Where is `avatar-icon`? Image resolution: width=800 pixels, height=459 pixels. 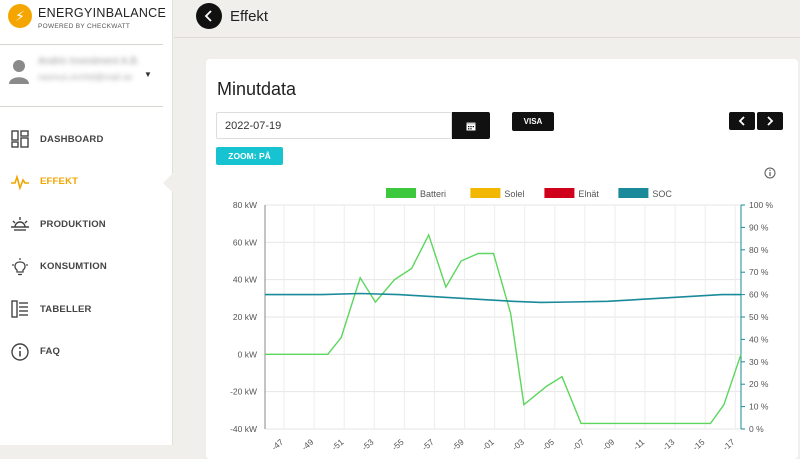
avatar-icon is located at coordinates (19, 72).